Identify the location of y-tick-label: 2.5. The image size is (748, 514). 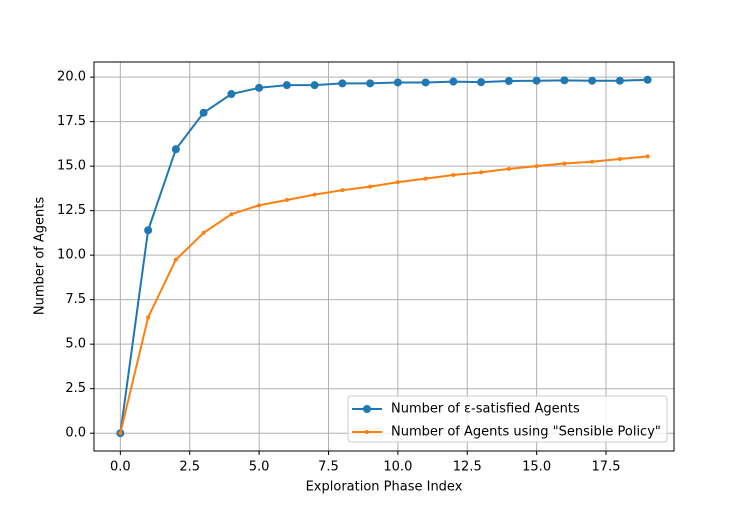
(75, 388).